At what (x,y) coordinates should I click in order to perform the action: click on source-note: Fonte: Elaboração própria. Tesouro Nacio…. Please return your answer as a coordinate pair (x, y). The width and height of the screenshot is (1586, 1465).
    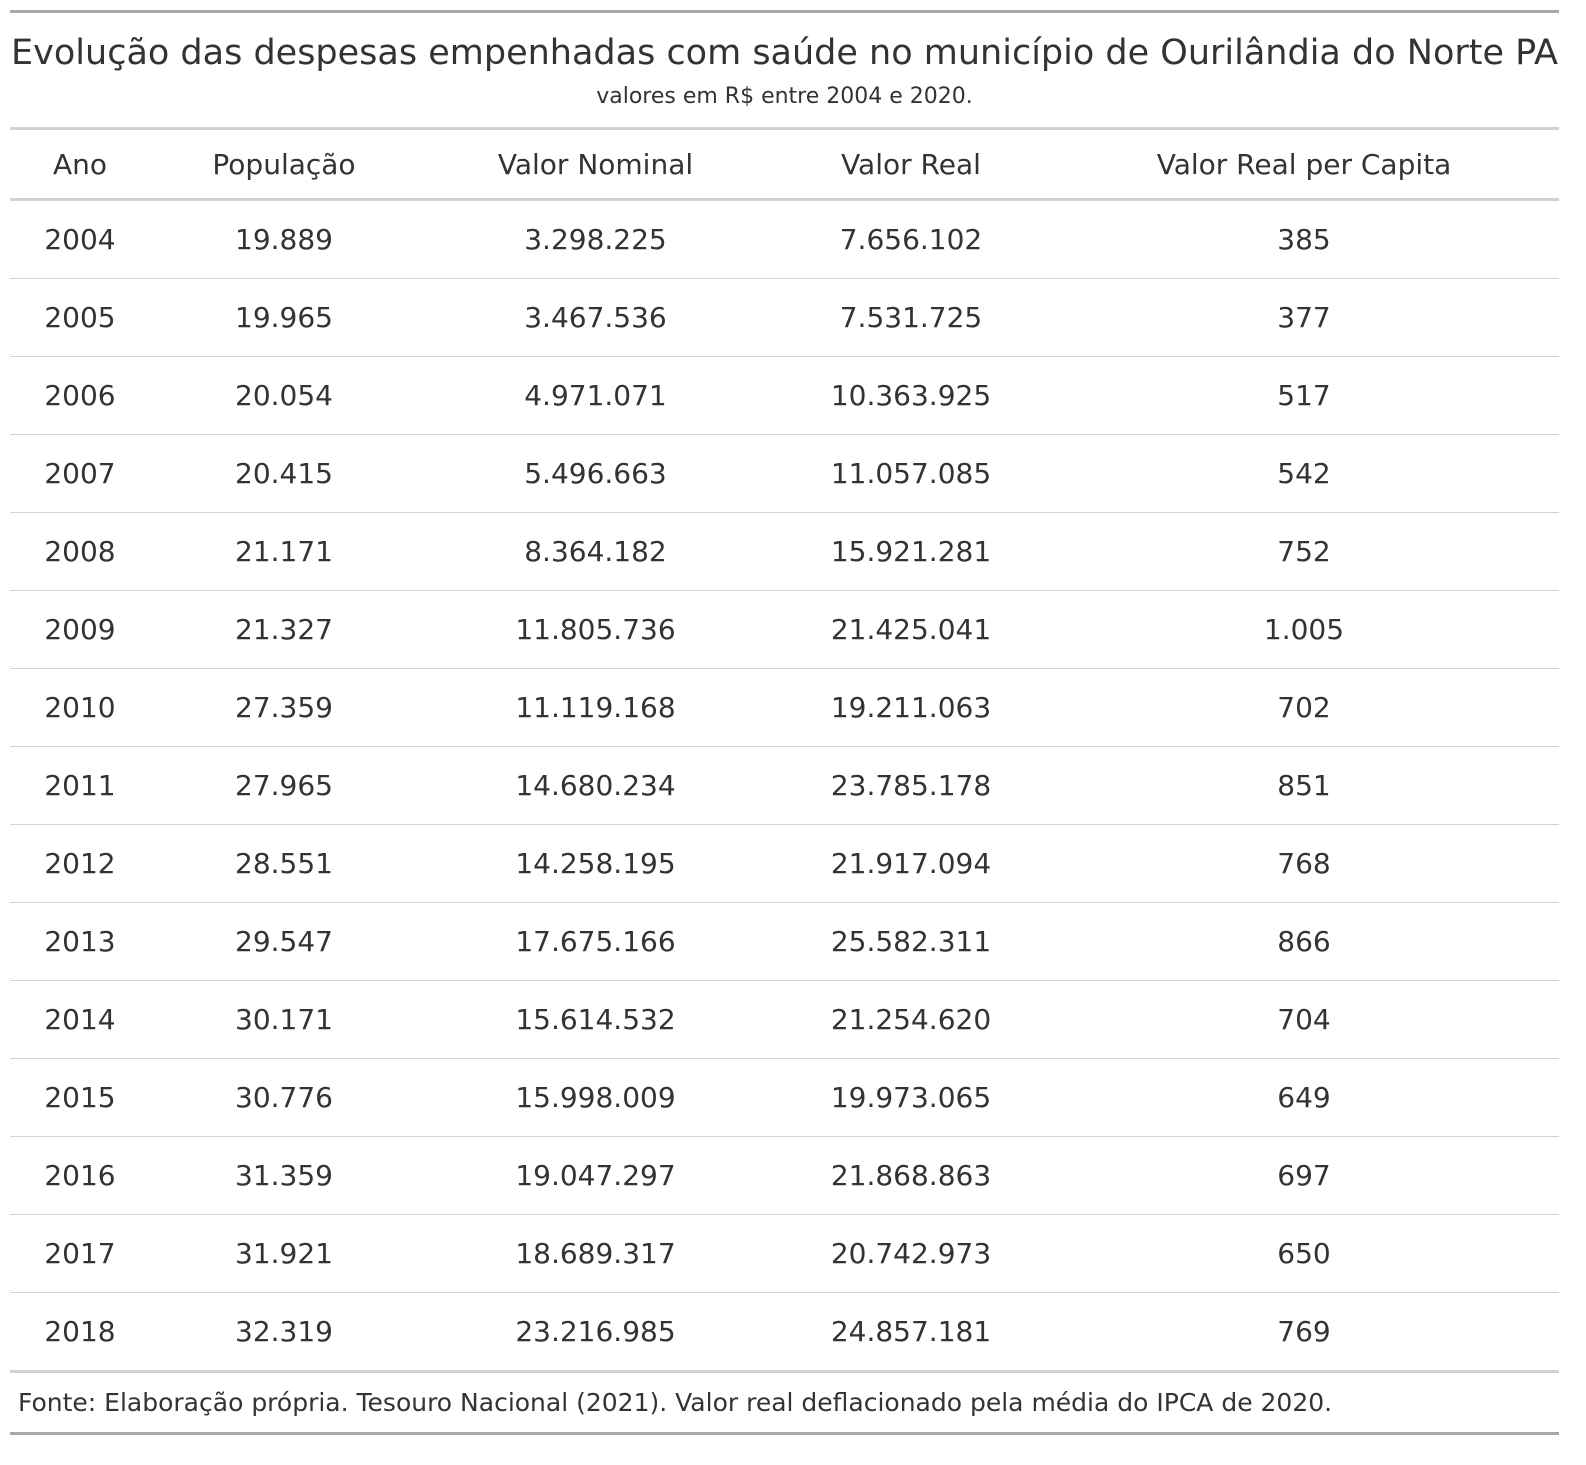
    Looking at the image, I should click on (675, 1402).